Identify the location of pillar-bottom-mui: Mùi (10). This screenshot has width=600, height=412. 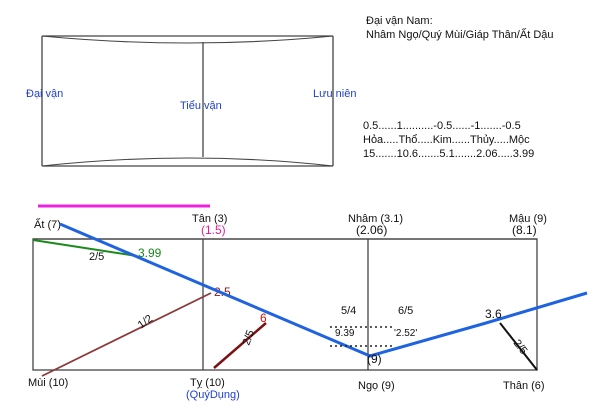
(48, 383).